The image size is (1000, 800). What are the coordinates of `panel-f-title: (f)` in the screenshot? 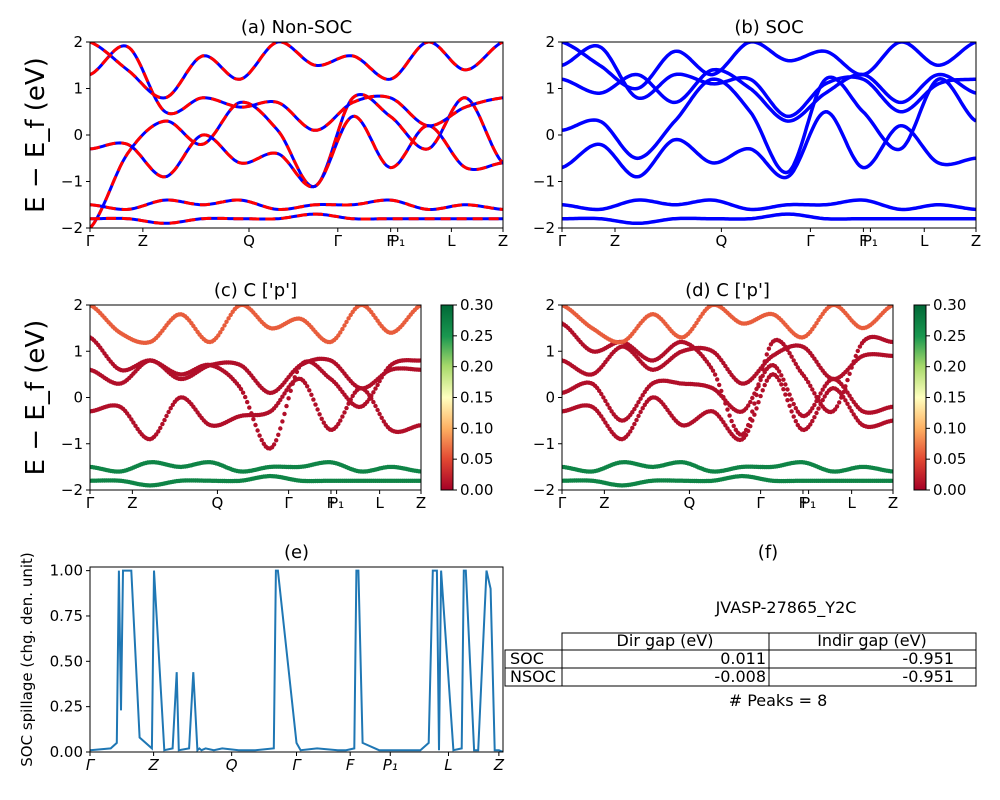 It's located at (768, 552).